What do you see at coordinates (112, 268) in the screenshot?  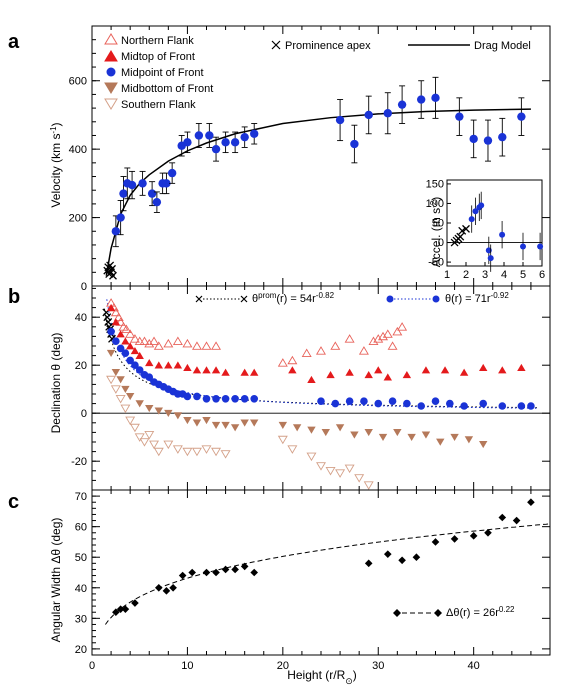 I see `apex-point` at bounding box center [112, 268].